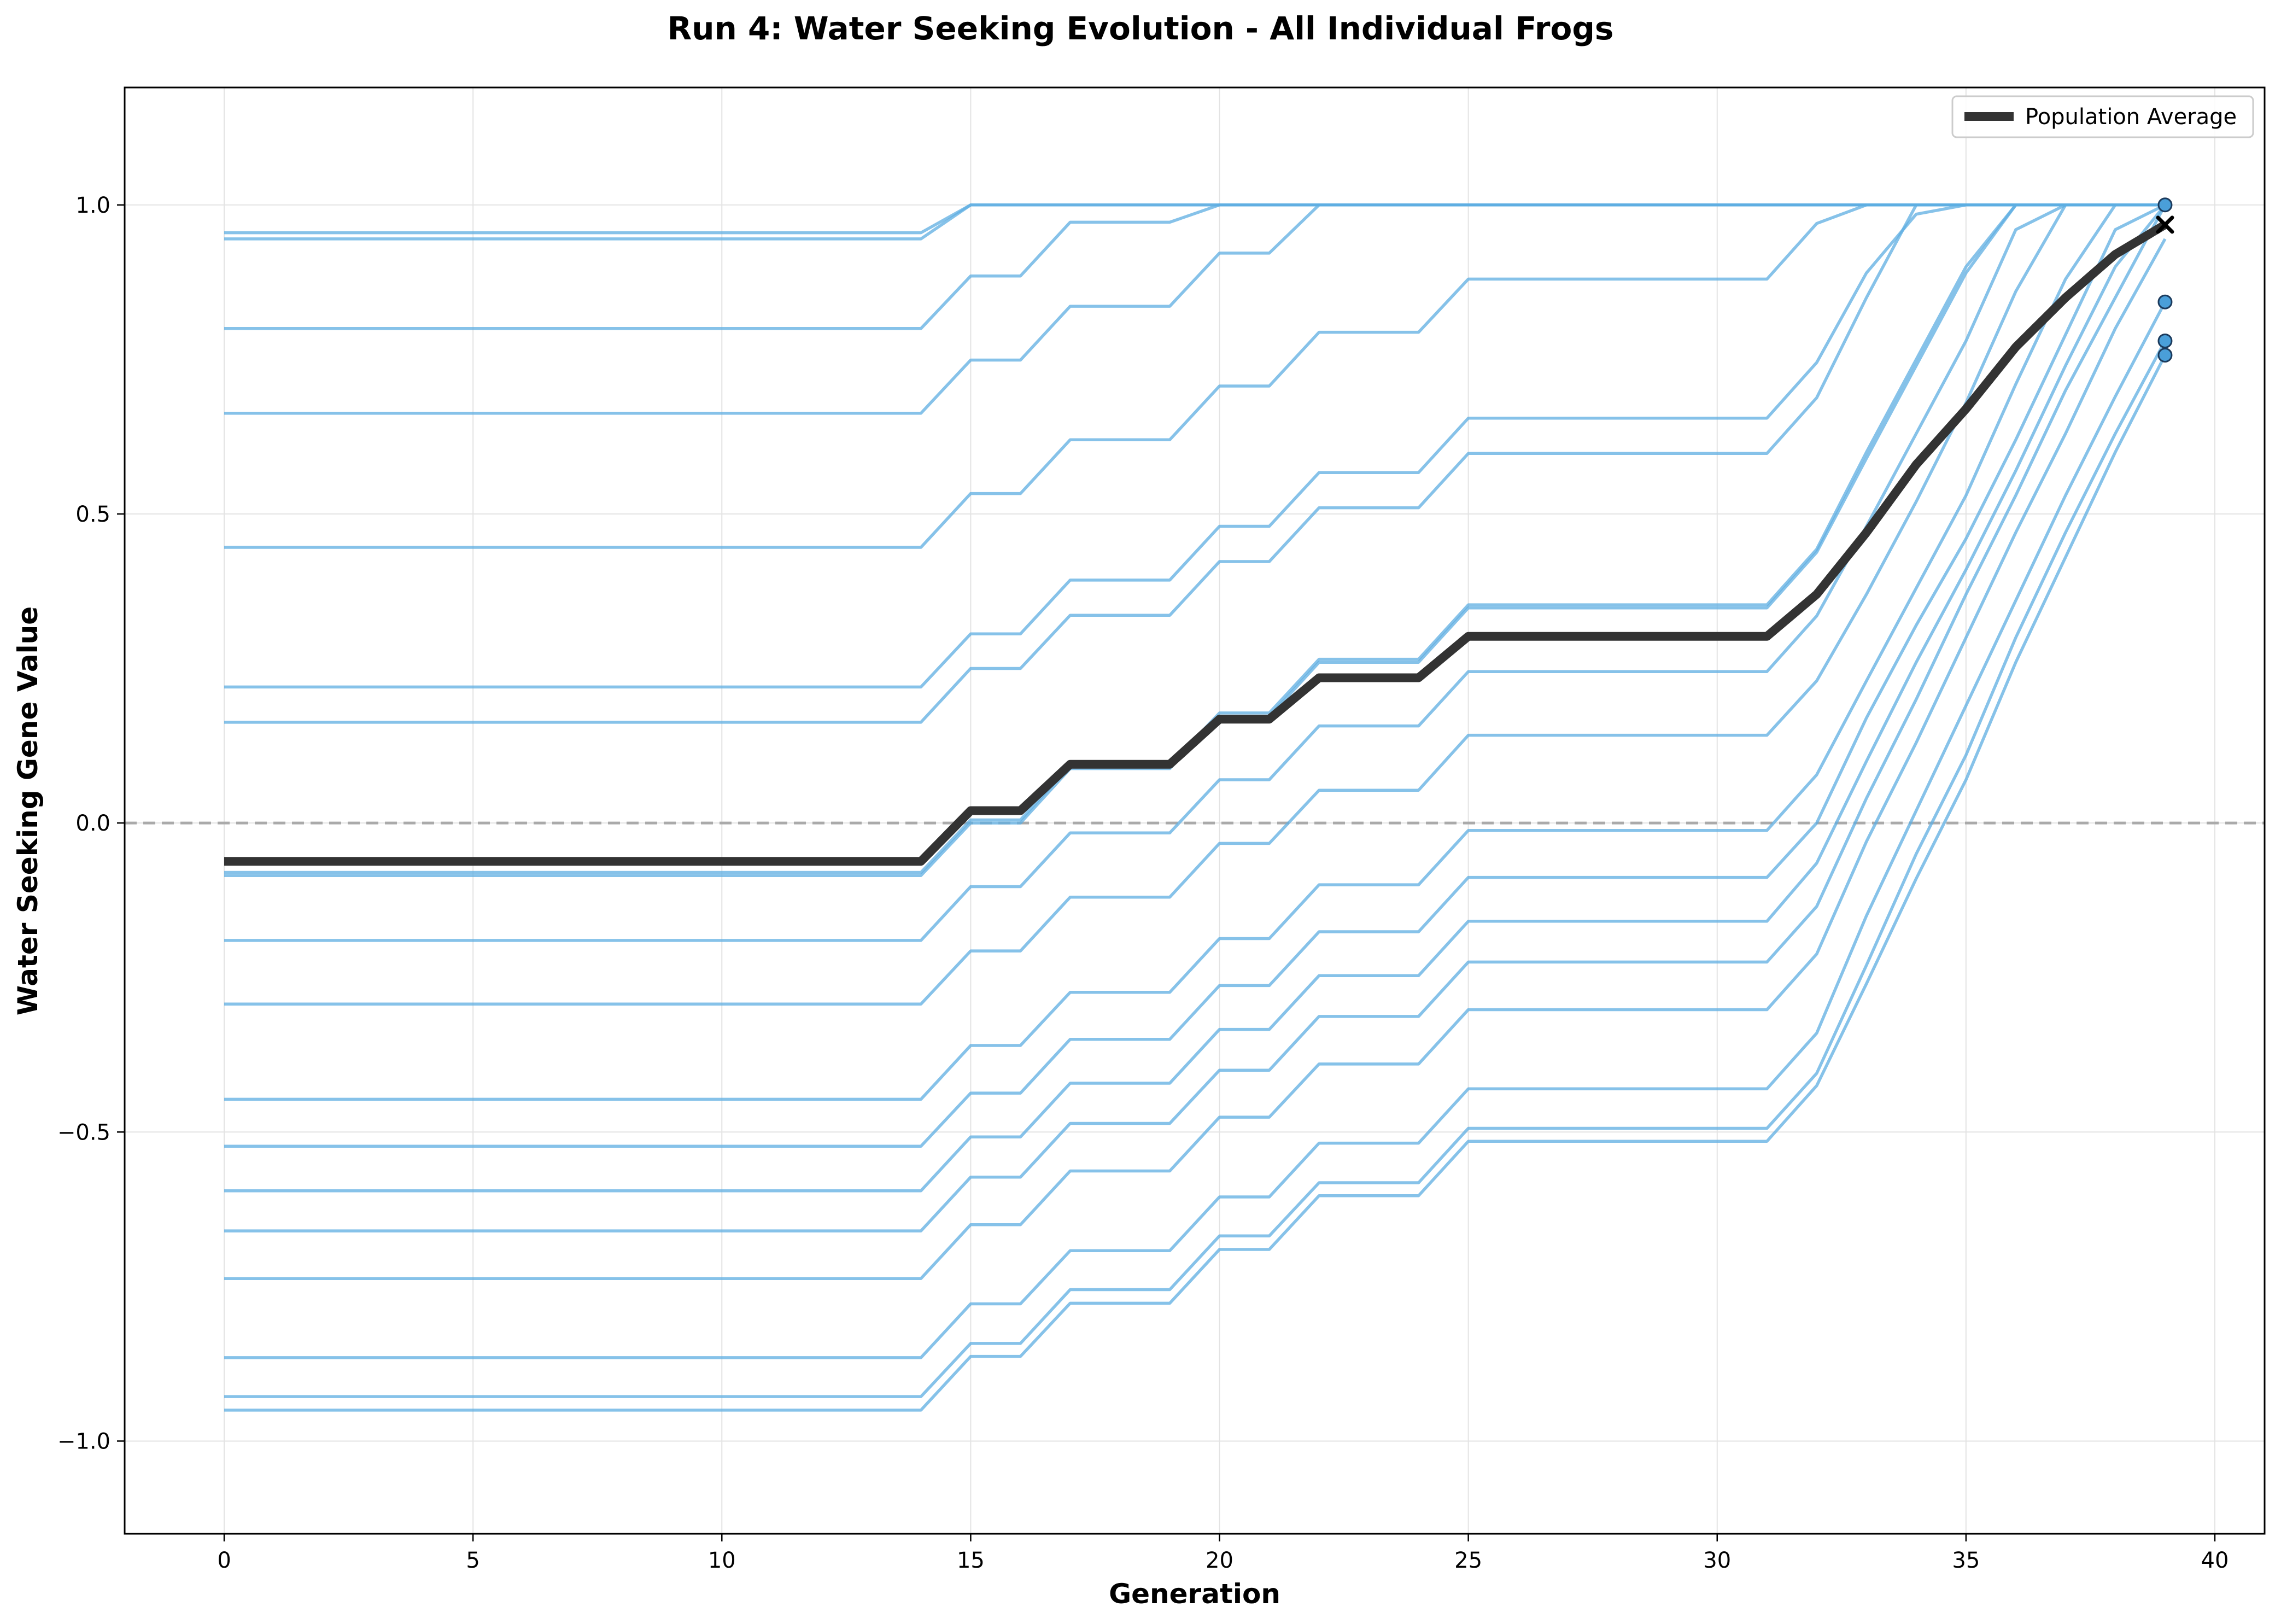  Describe the element at coordinates (93, 206) in the screenshot. I see `y-tick-label: 1.0` at that location.